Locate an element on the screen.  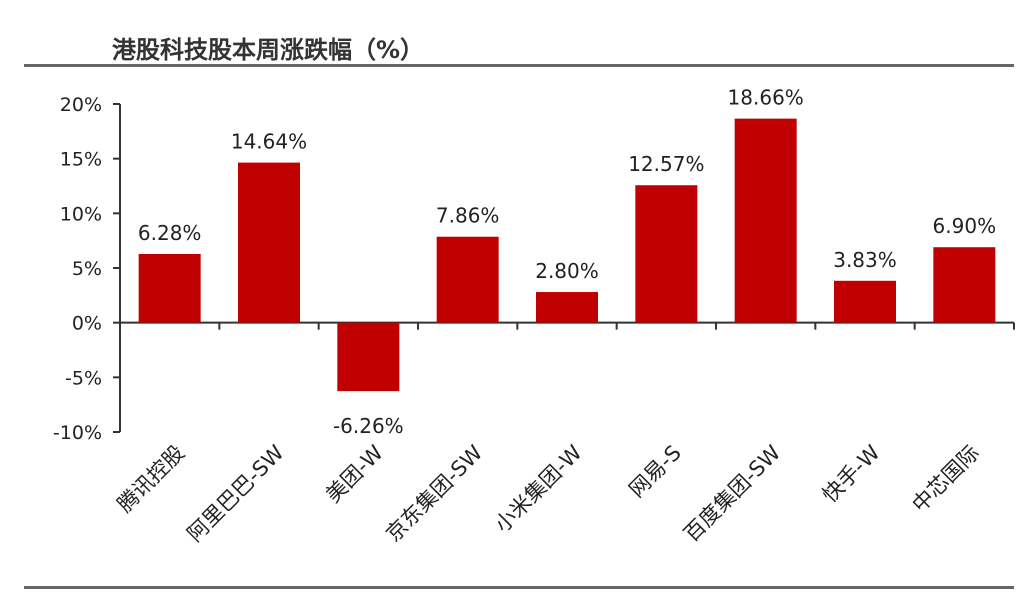
y-tick-label: 20% is located at coordinates (81, 105).